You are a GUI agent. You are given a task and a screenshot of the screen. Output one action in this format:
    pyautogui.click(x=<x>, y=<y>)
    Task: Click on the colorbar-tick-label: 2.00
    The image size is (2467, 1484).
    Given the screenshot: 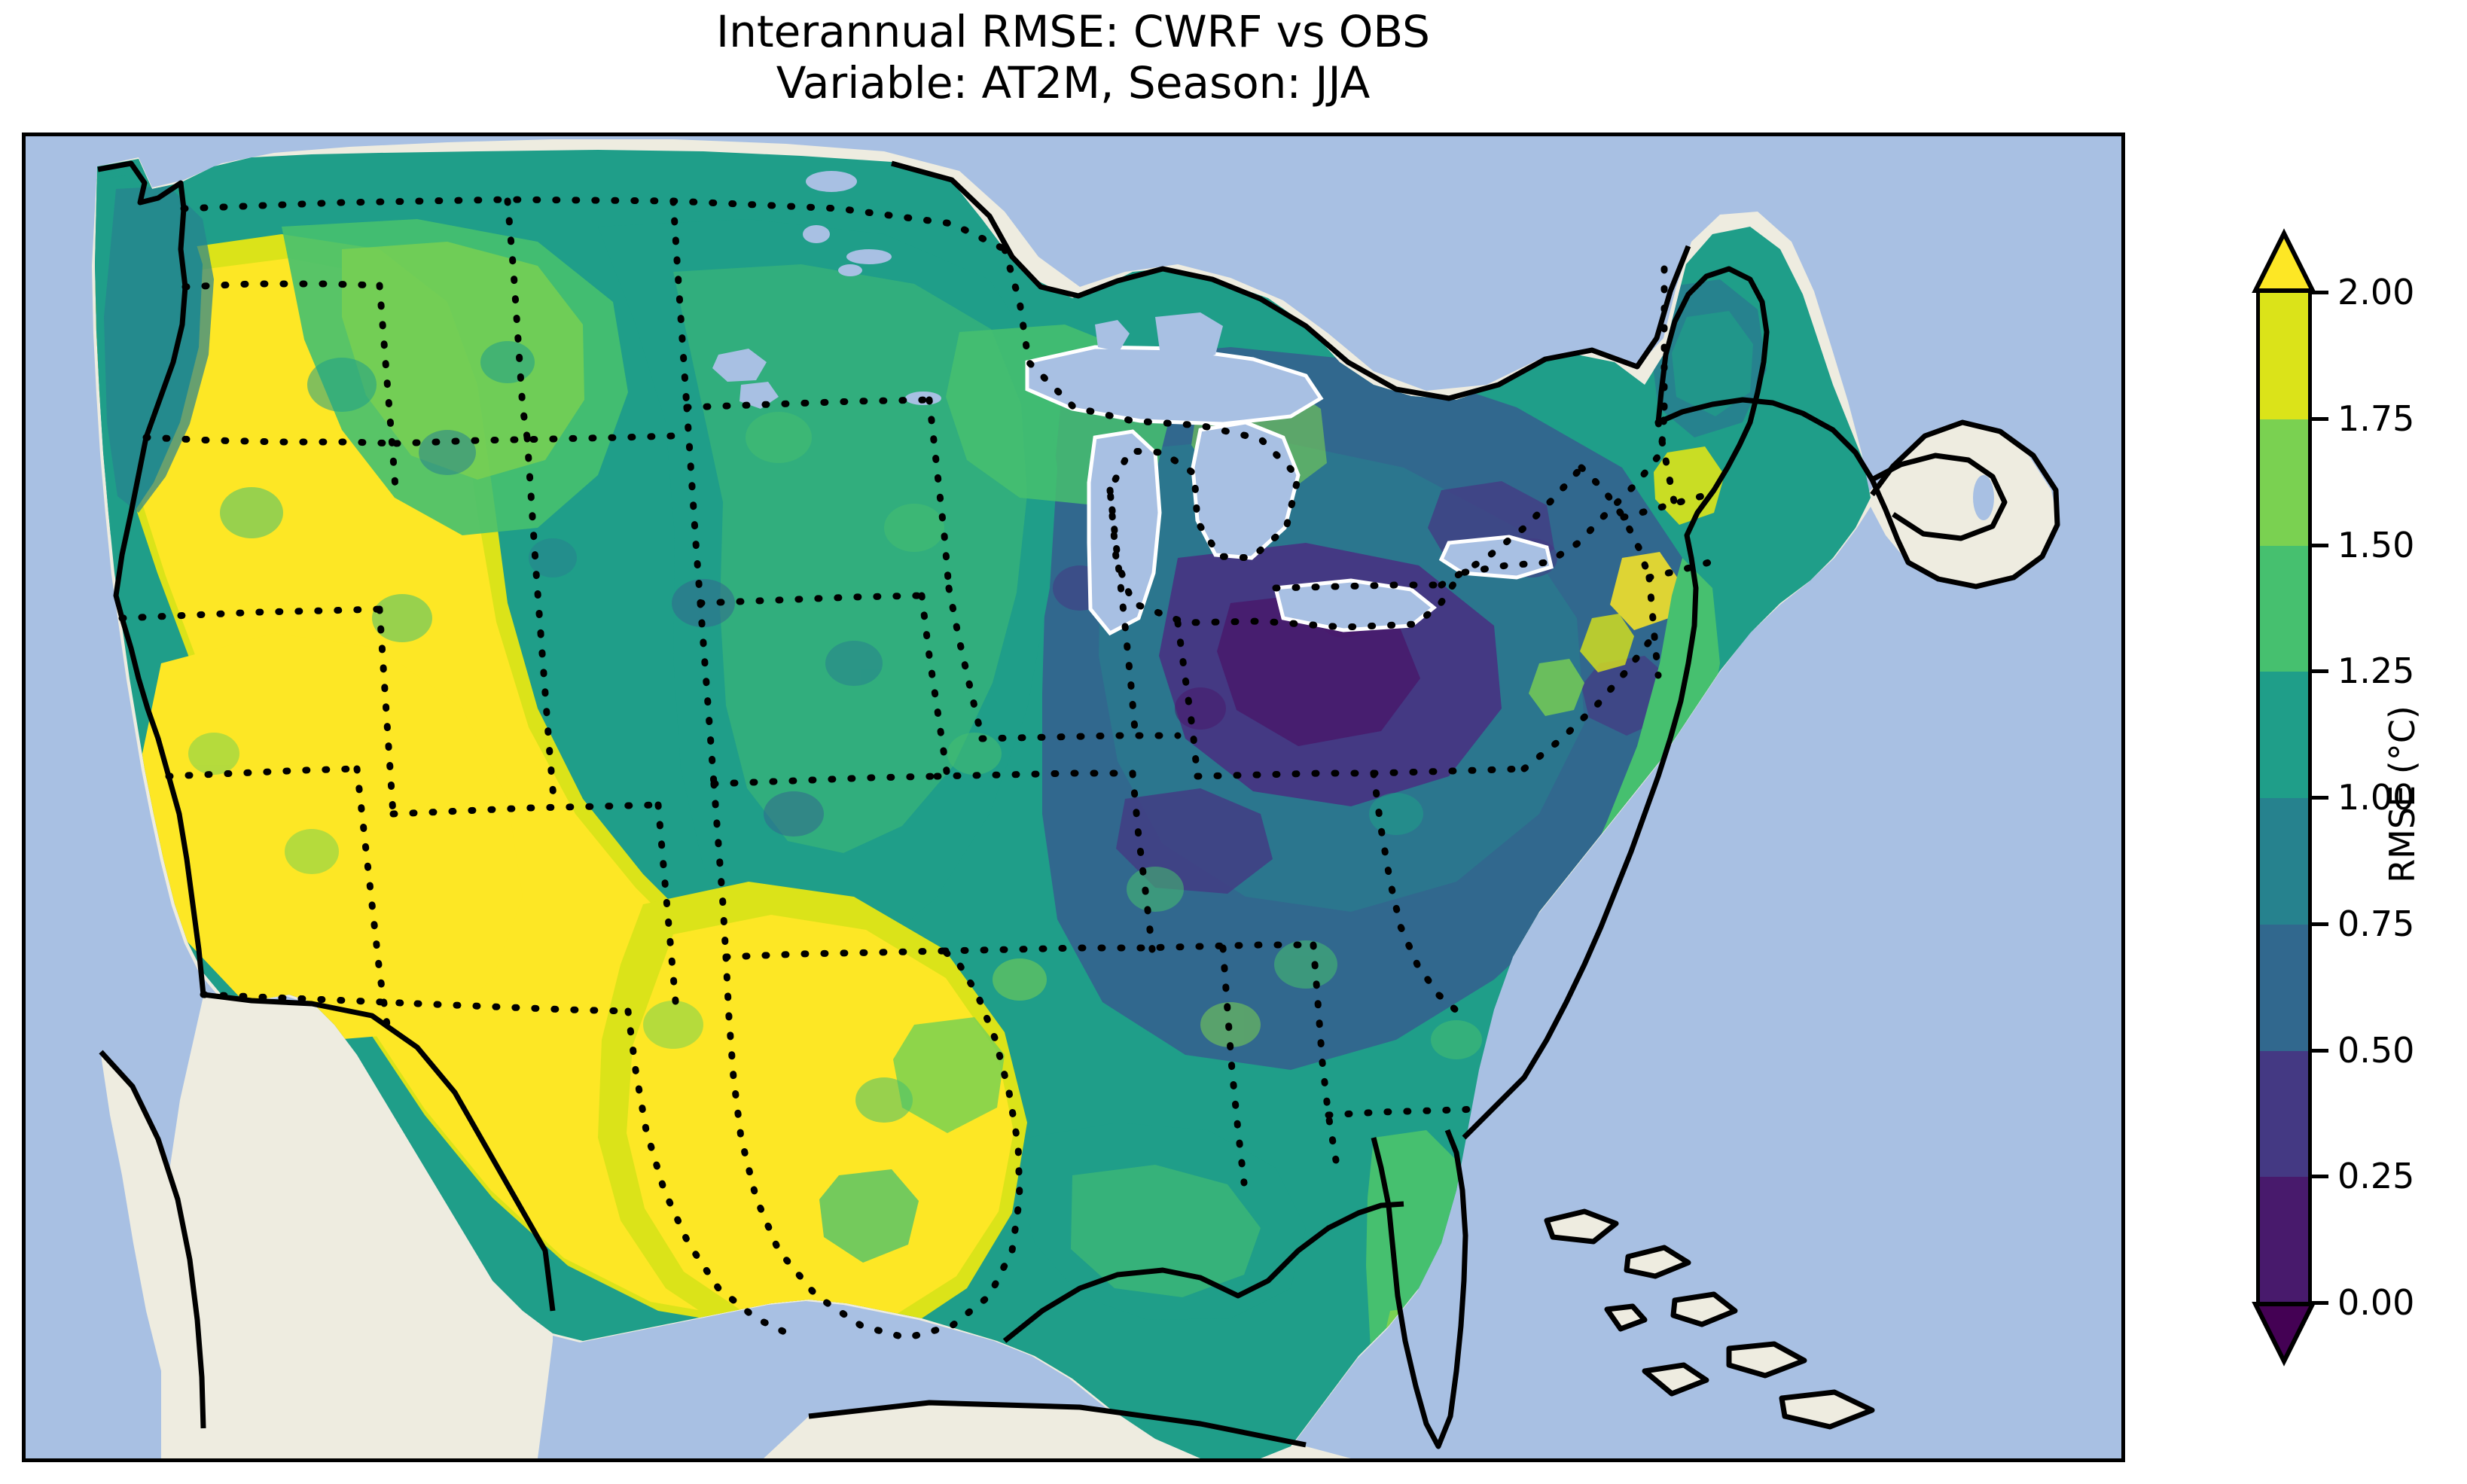 What is the action you would take?
    pyautogui.click(x=2376, y=292)
    